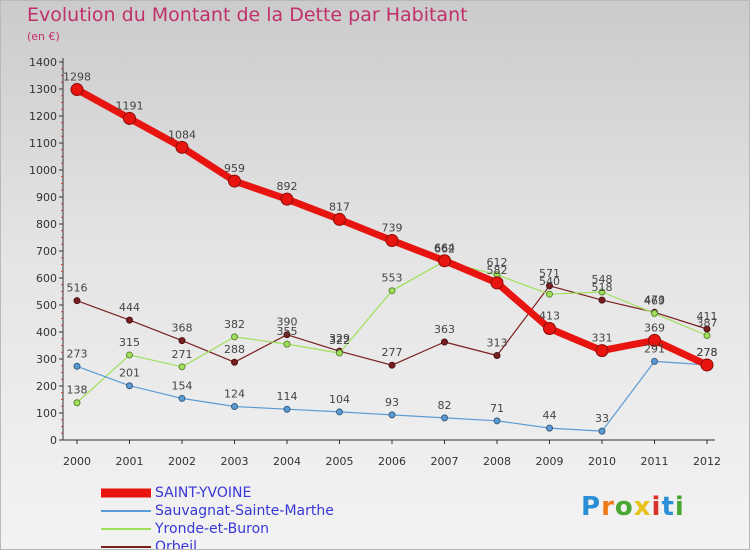  Describe the element at coordinates (46, 359) in the screenshot. I see `y-tick-label: 300` at that location.